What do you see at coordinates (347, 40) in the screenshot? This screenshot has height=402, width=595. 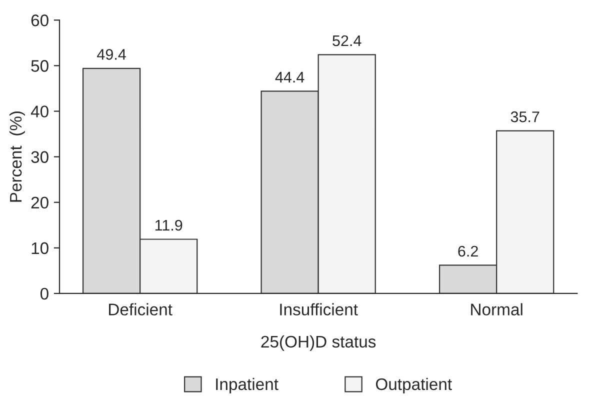 I see `data-label: 52.4` at bounding box center [347, 40].